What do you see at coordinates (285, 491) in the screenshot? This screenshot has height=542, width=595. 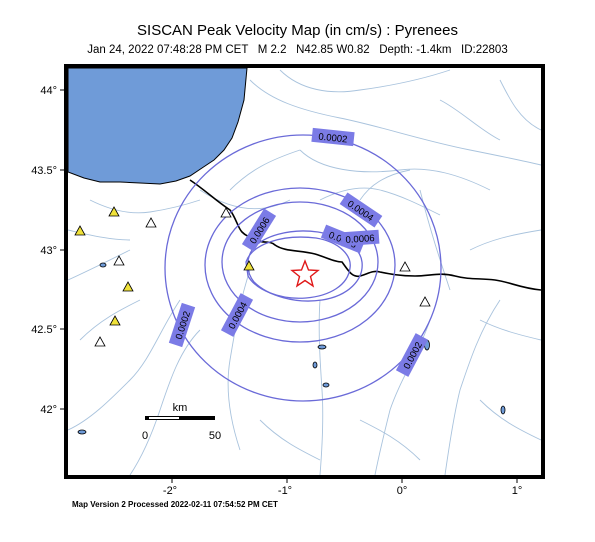 I see `lon-tick-label: -1°` at bounding box center [285, 491].